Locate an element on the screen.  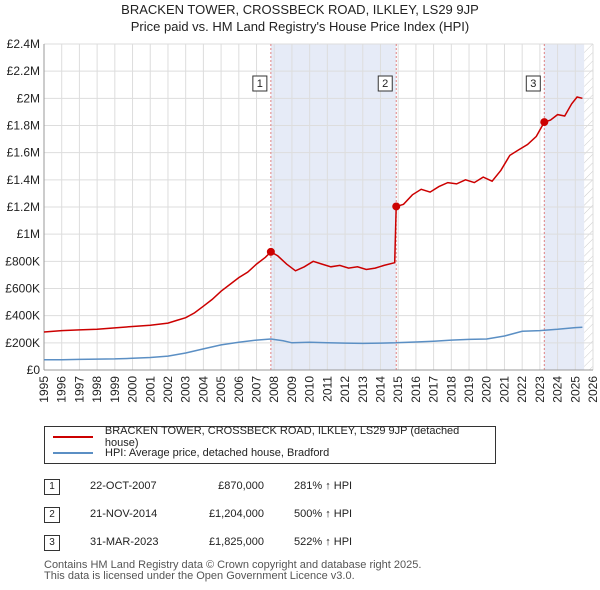
transaction-marker: 2 is located at coordinates (52, 515).